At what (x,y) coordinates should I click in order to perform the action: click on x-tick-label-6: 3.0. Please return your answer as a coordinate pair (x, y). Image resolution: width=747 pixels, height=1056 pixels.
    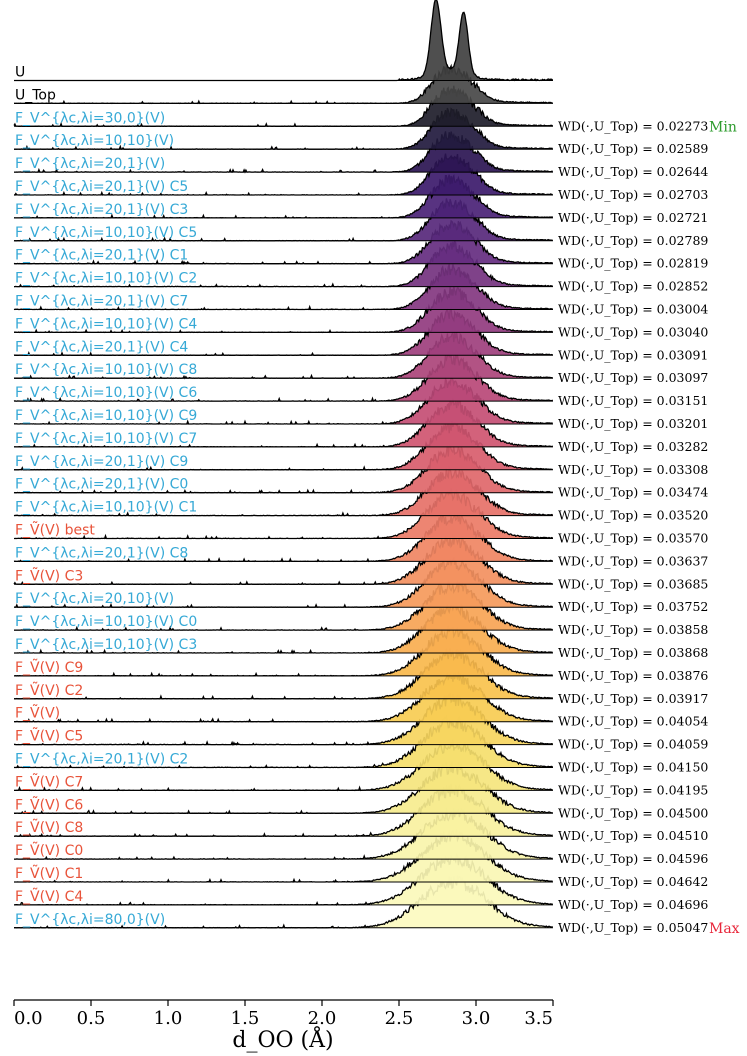
    Looking at the image, I should click on (476, 1018).